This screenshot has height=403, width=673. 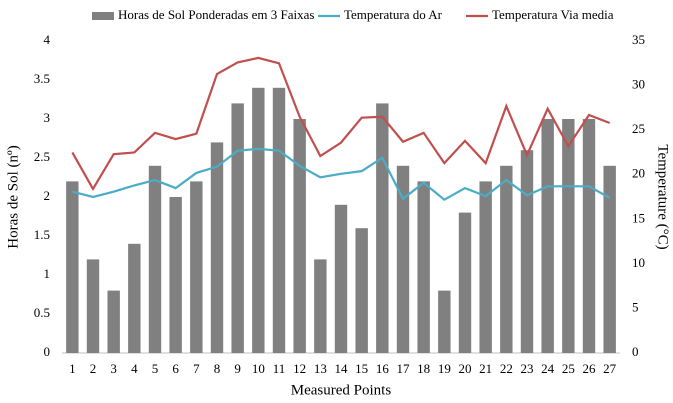 What do you see at coordinates (155, 368) in the screenshot?
I see `x-tick-label: 5` at bounding box center [155, 368].